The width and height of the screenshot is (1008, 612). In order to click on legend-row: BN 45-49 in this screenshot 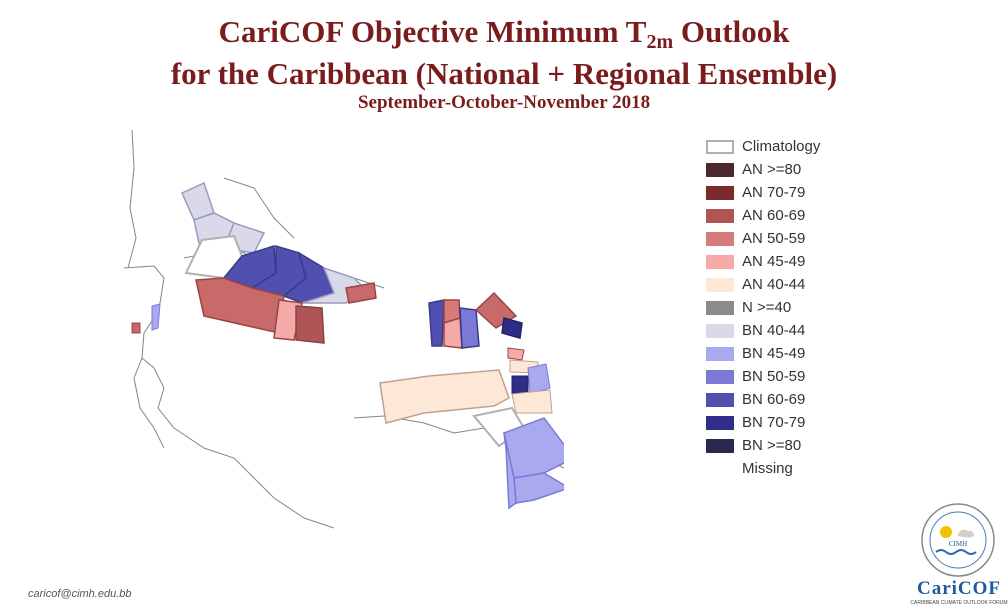, I will do `click(781, 353)`.